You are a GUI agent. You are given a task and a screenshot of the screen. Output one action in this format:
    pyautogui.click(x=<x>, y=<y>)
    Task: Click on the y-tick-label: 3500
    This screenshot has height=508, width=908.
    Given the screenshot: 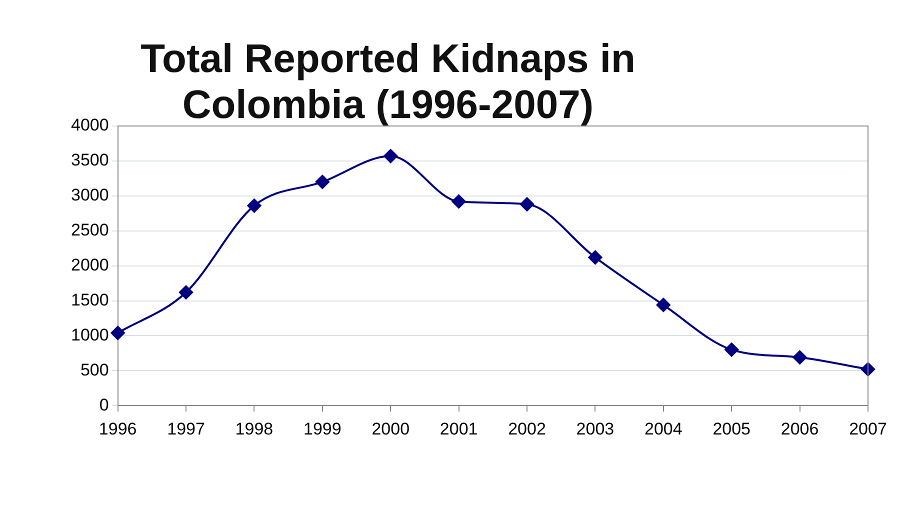 What is the action you would take?
    pyautogui.click(x=89, y=160)
    